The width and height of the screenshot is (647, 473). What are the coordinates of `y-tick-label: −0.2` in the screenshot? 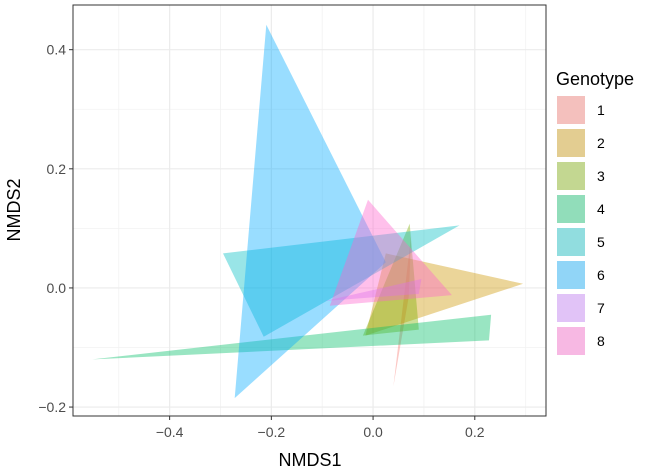 It's located at (52, 407).